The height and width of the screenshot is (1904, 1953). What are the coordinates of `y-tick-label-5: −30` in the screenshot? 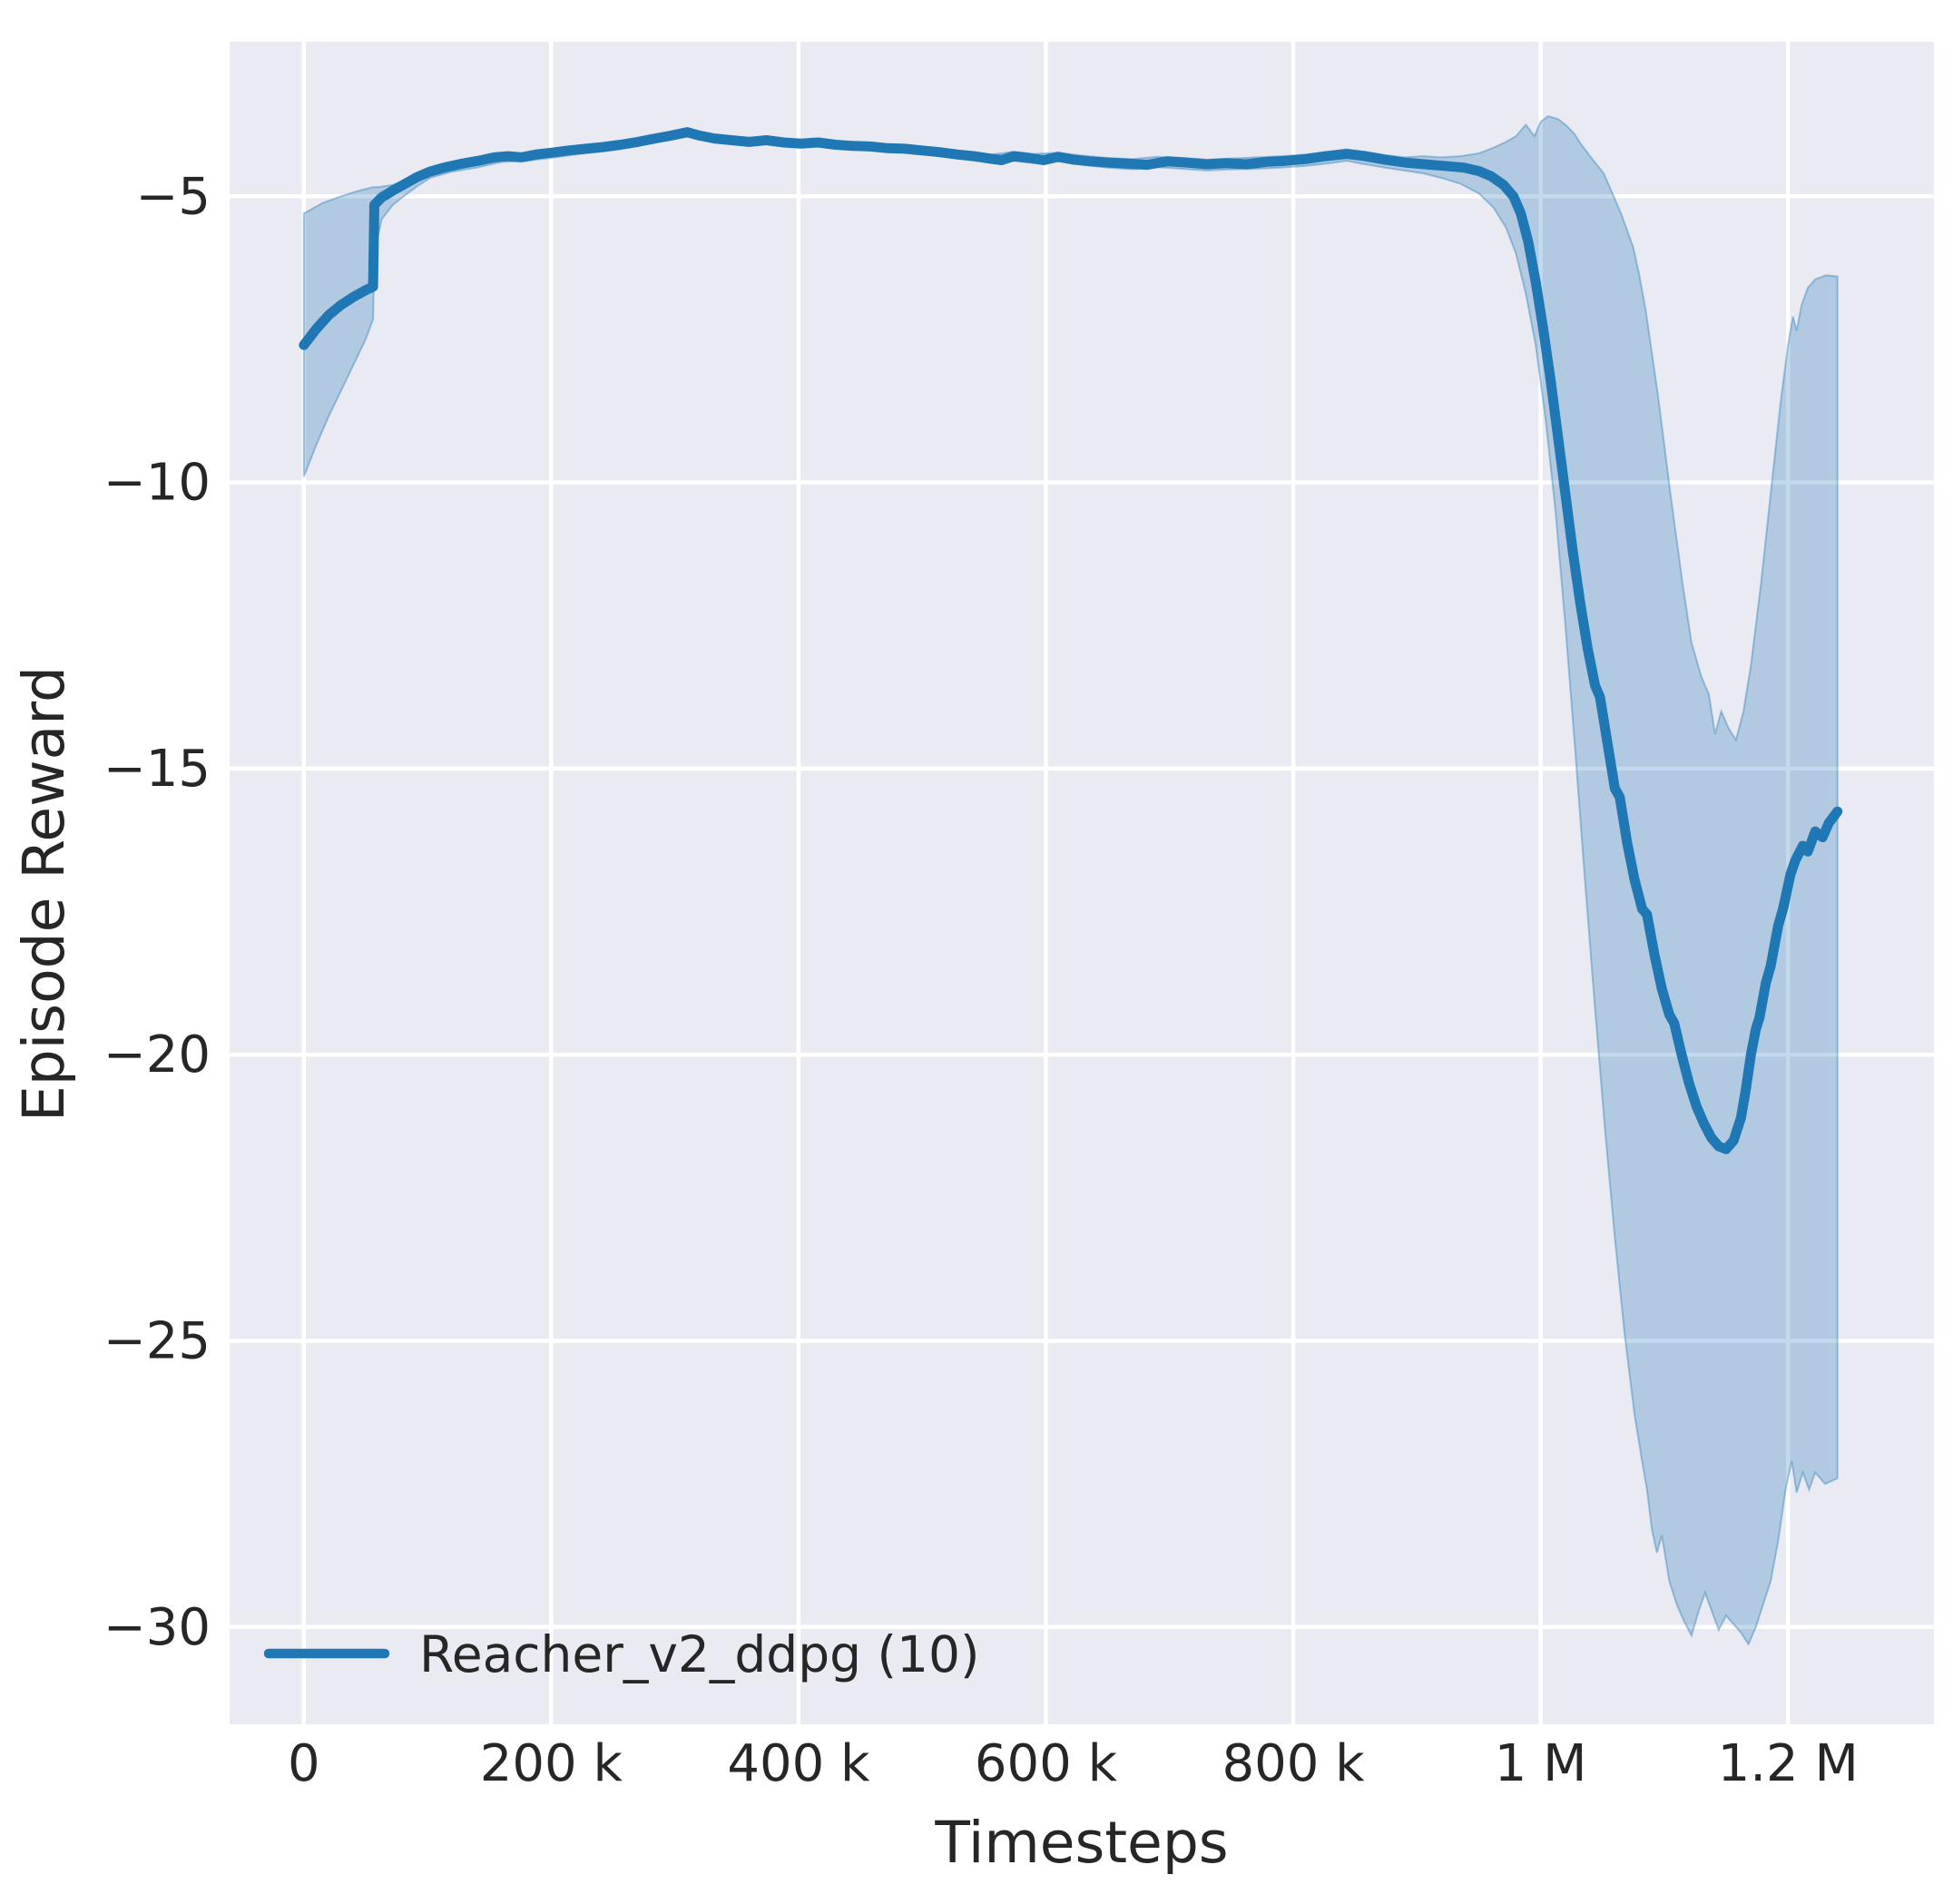 It's located at (157, 1628).